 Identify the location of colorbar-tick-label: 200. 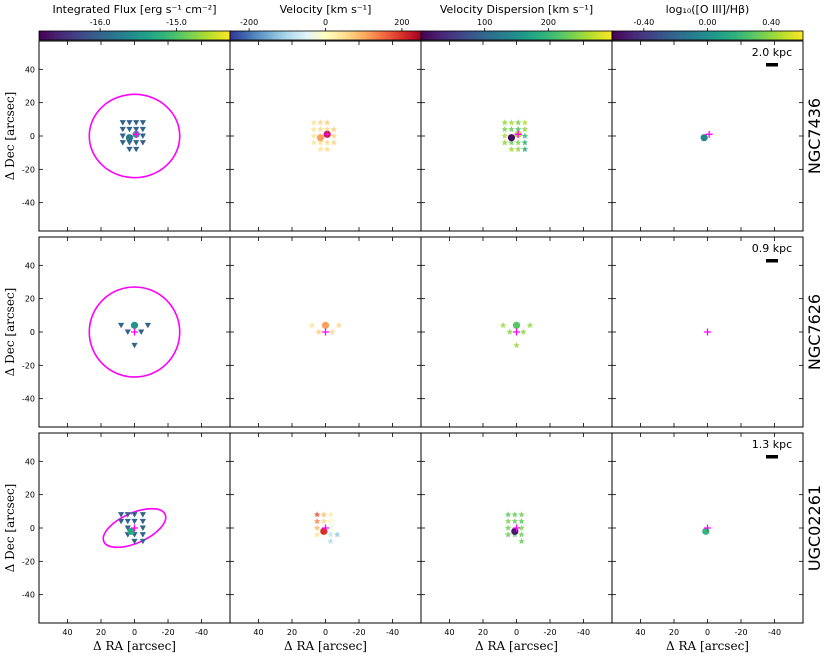
(548, 22).